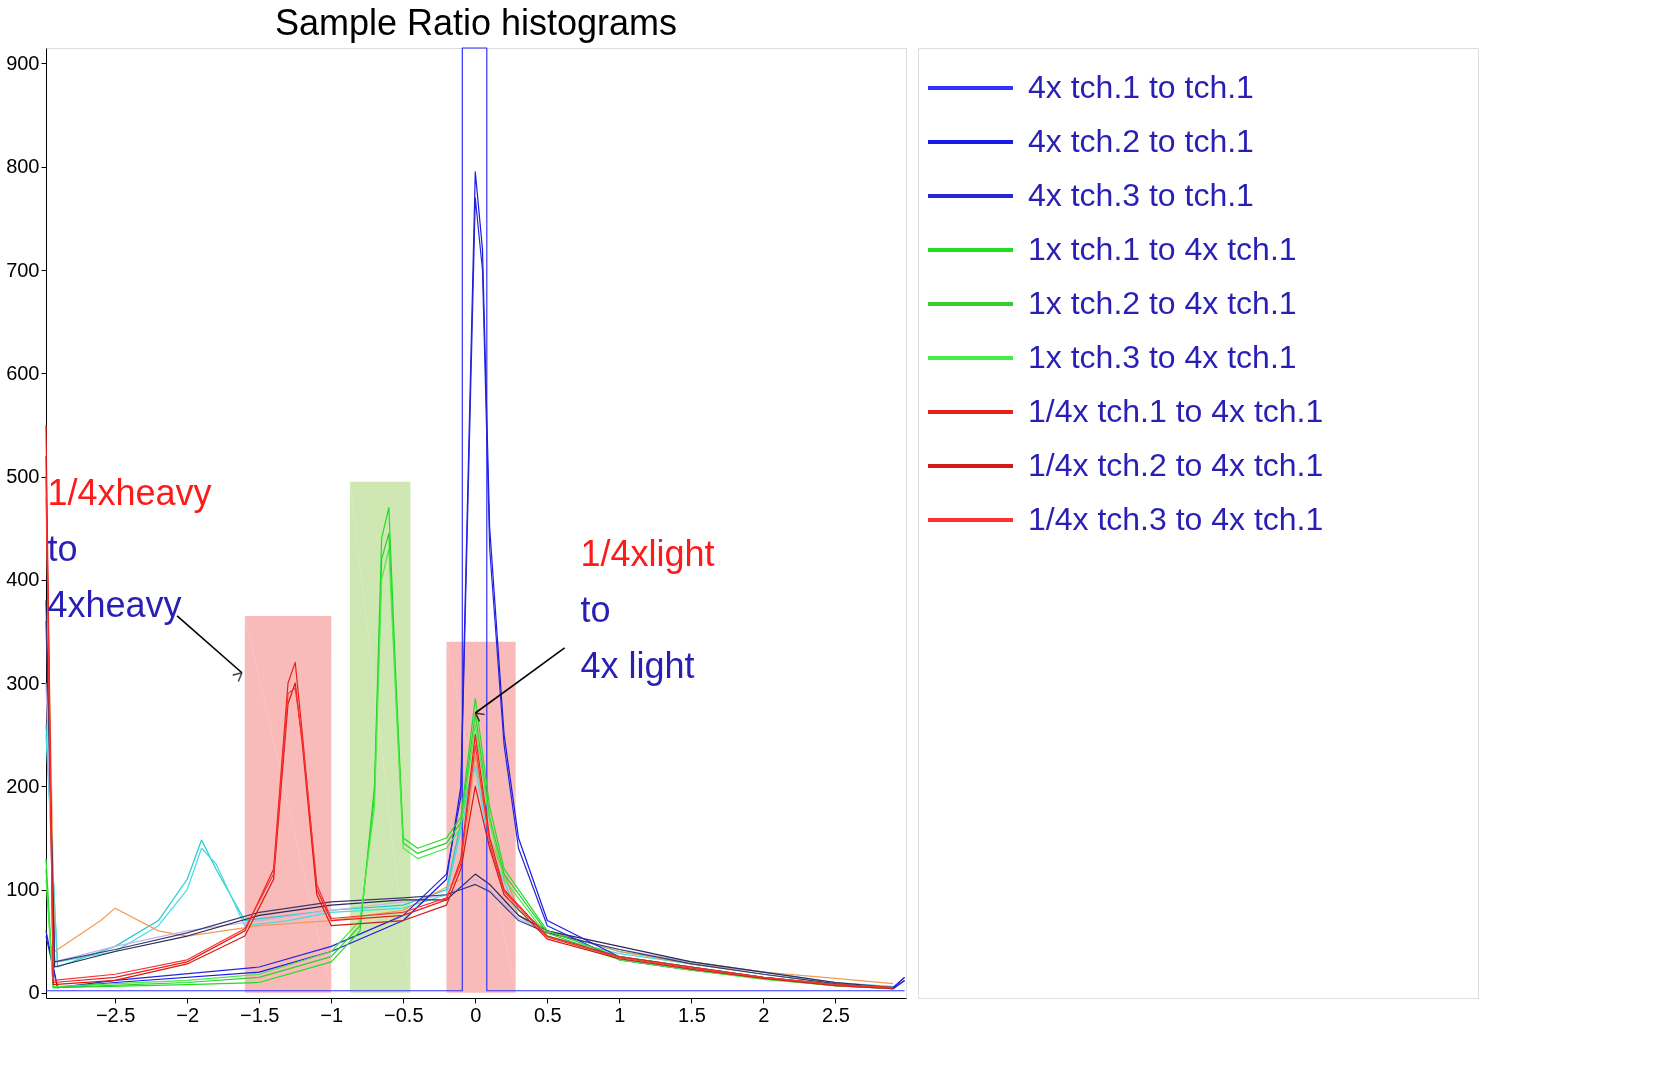 The image size is (1654, 1081). Describe the element at coordinates (23, 785) in the screenshot. I see `y-tick-label: 200` at that location.